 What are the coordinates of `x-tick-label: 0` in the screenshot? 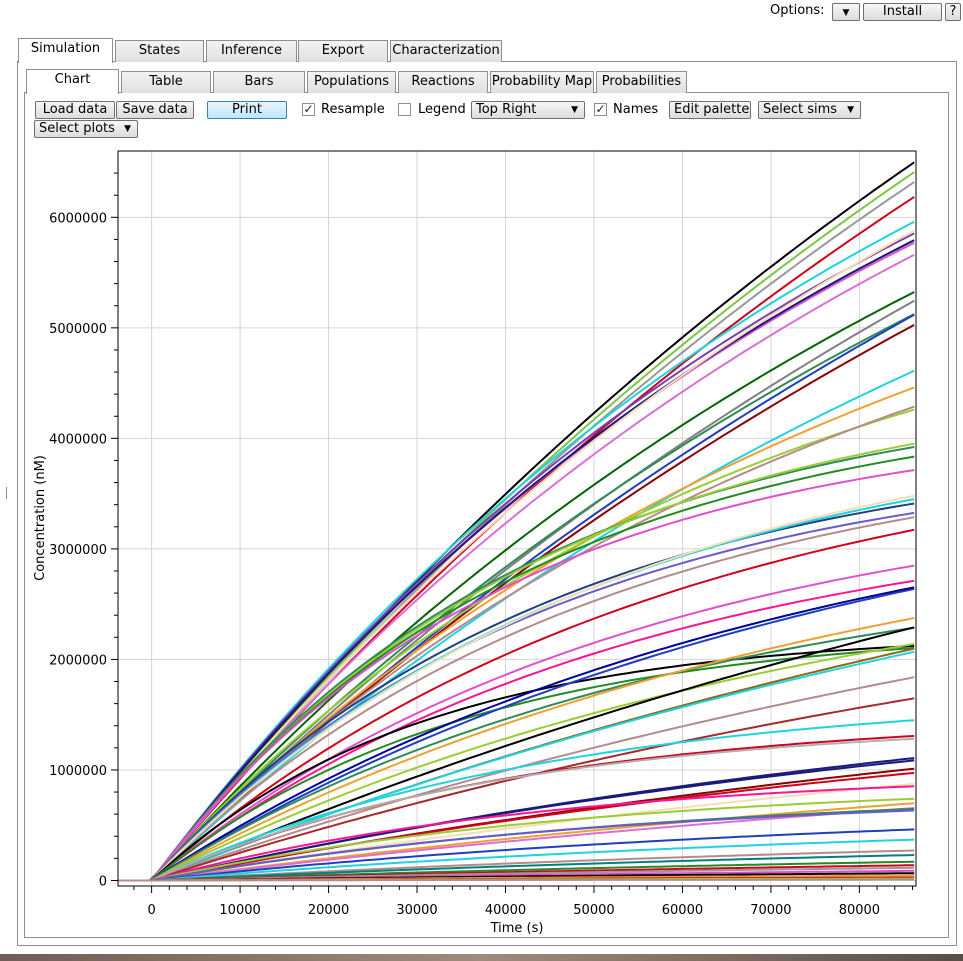 It's located at (151, 910).